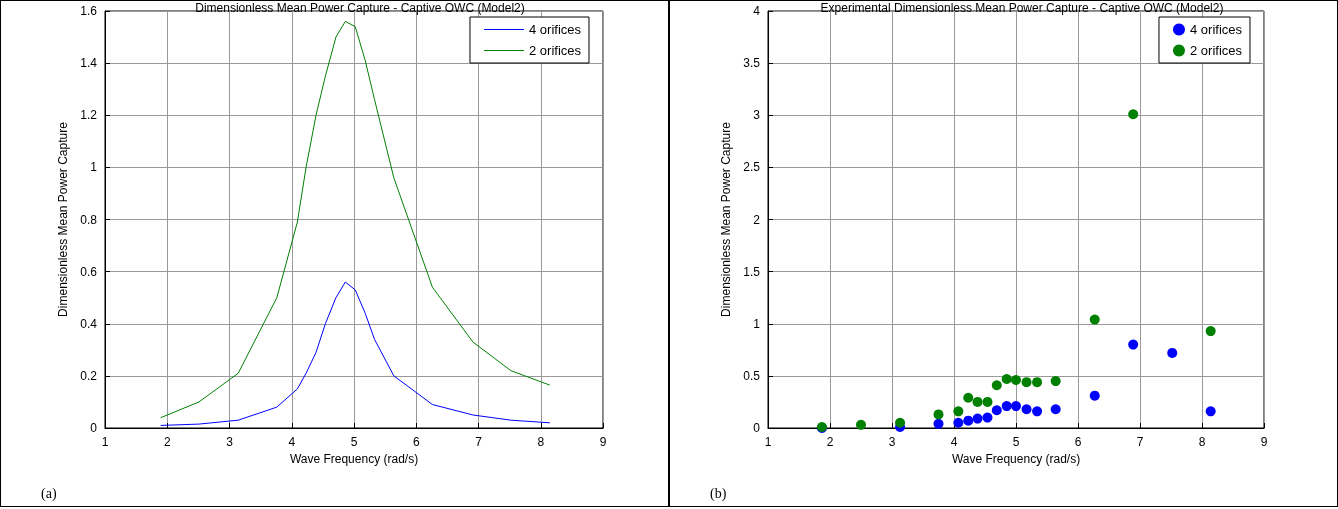  What do you see at coordinates (49, 493) in the screenshot?
I see `text: (a)` at bounding box center [49, 493].